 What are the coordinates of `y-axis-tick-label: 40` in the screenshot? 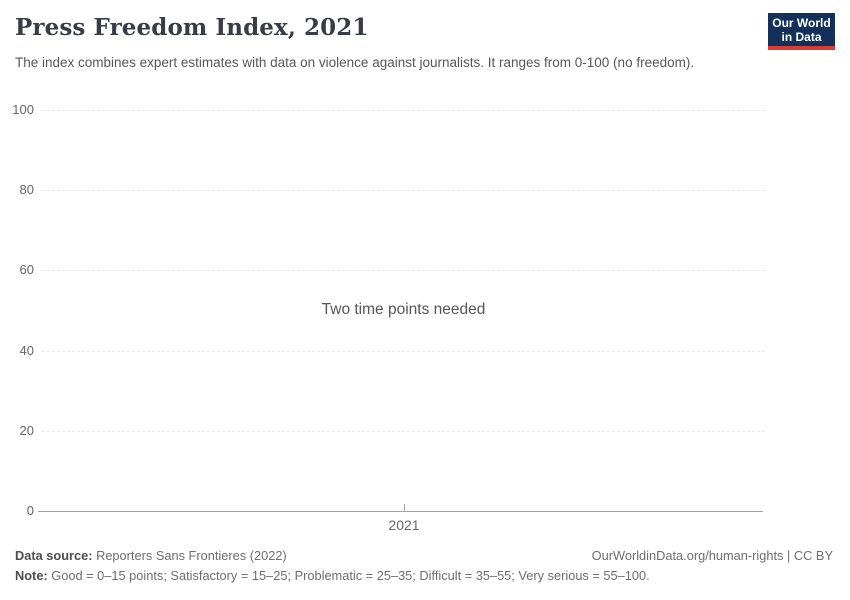 It's located at (26, 350).